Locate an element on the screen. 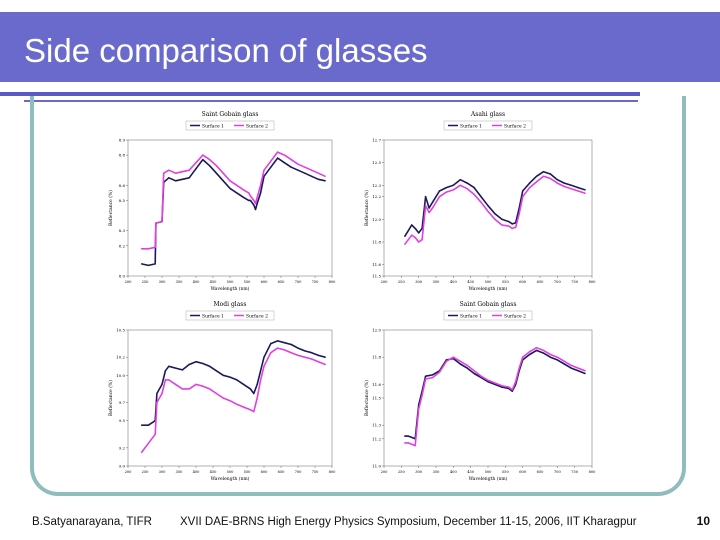 The width and height of the screenshot is (720, 540). x-tick-label: 650 is located at coordinates (282, 282).